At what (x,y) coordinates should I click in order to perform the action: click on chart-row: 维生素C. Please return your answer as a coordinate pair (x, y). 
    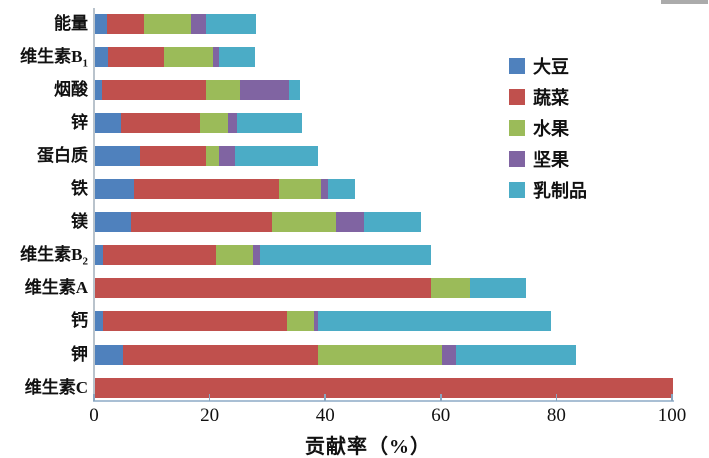
    Looking at the image, I should click on (354, 387).